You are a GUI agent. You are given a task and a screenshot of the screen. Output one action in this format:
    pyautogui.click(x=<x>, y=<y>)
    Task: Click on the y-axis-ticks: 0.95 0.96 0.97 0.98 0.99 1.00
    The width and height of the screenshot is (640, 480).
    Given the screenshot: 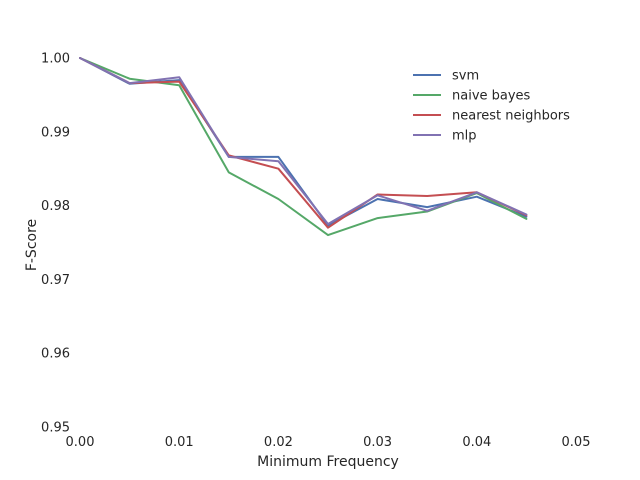 What is the action you would take?
    pyautogui.click(x=55, y=244)
    